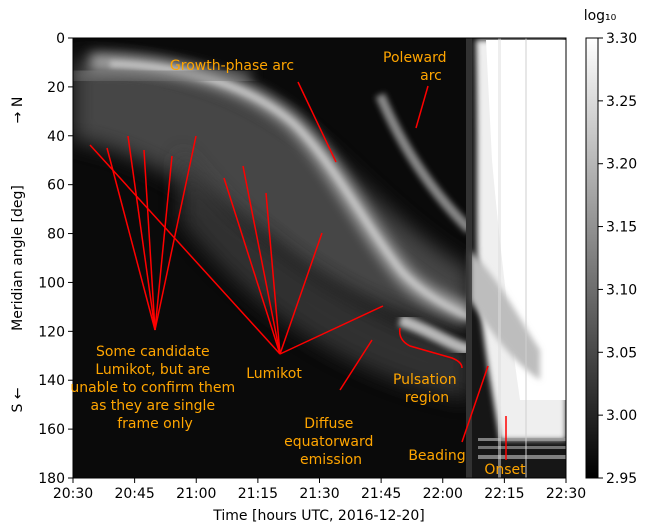 This screenshot has height=527, width=645. Describe the element at coordinates (381, 494) in the screenshot. I see `x-tick-label: 21:45` at that location.